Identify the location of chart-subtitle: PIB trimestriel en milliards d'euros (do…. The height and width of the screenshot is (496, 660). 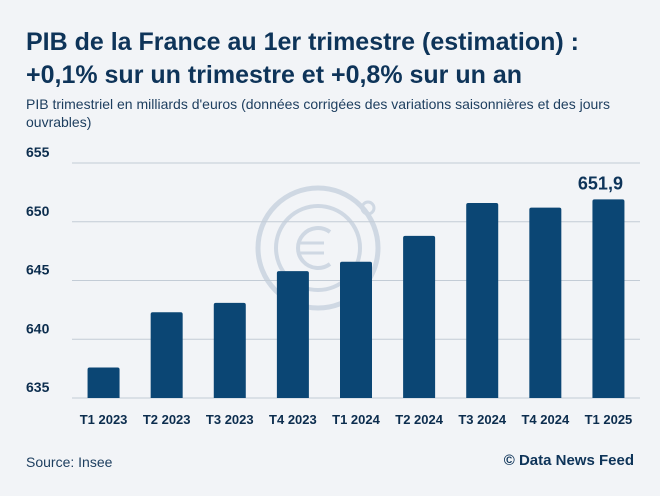
(318, 113).